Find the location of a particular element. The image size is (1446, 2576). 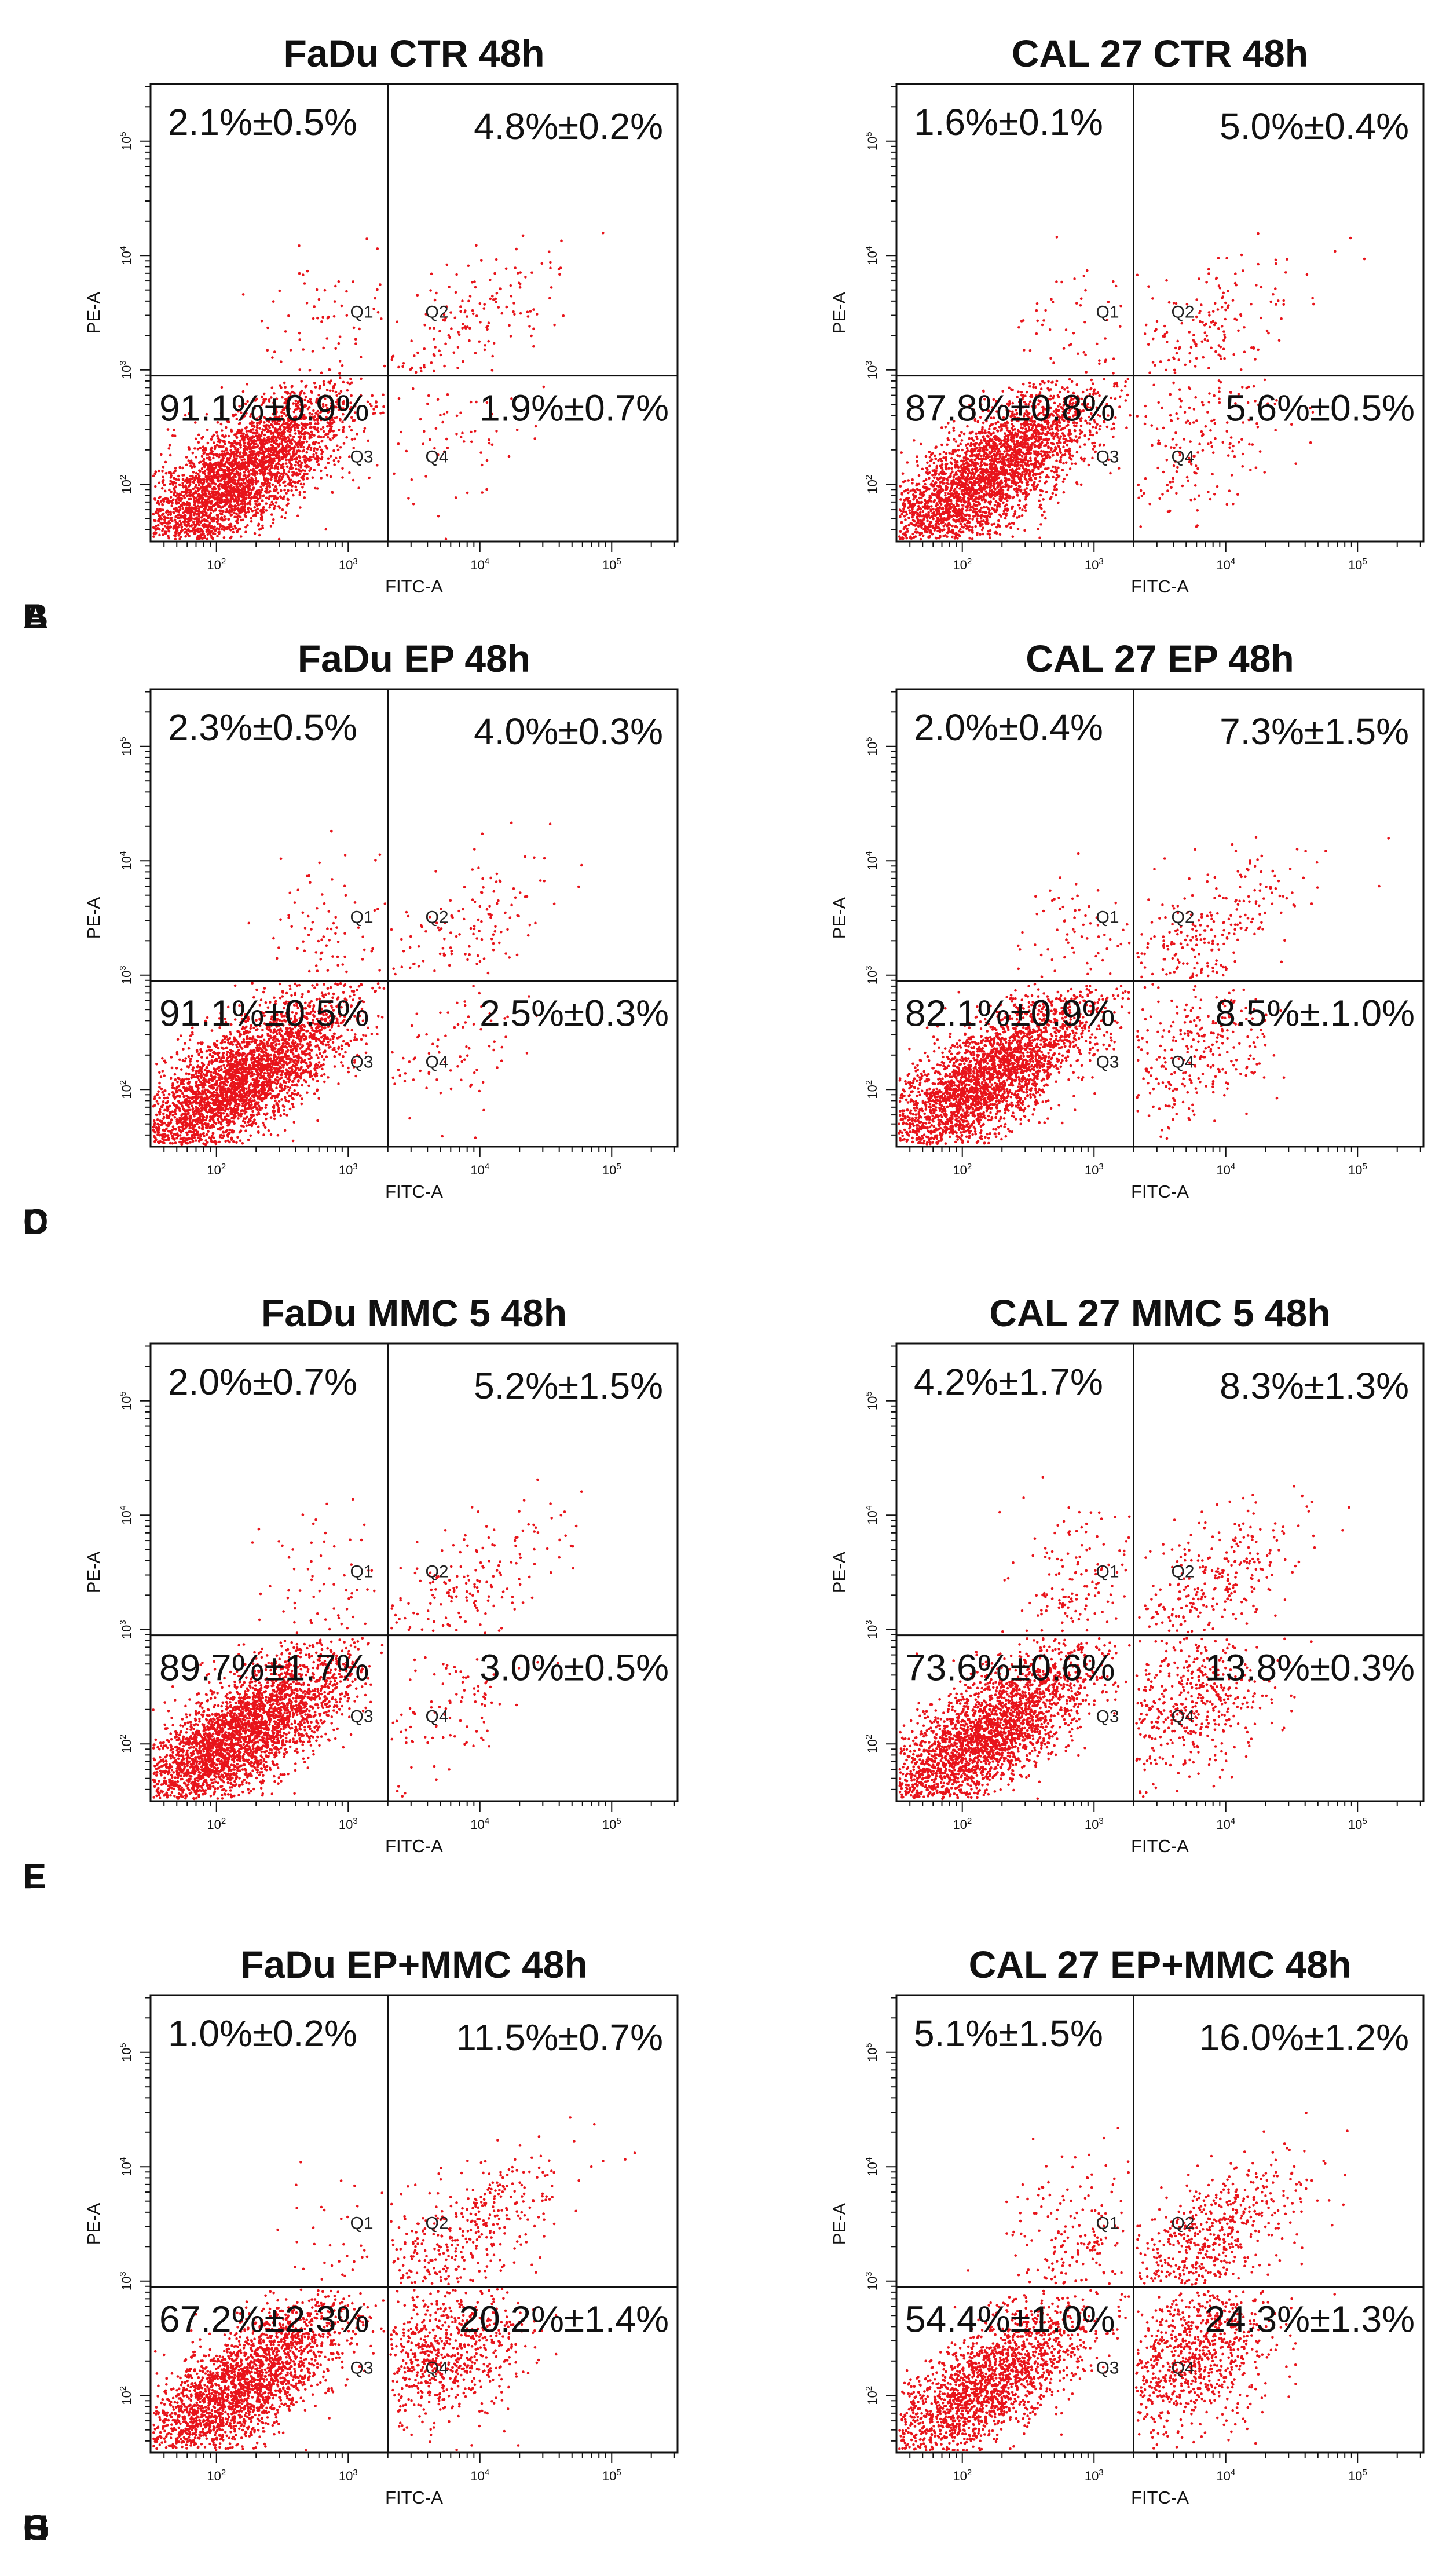

panel-e-x-tick-label: 10³ is located at coordinates (348, 1824).